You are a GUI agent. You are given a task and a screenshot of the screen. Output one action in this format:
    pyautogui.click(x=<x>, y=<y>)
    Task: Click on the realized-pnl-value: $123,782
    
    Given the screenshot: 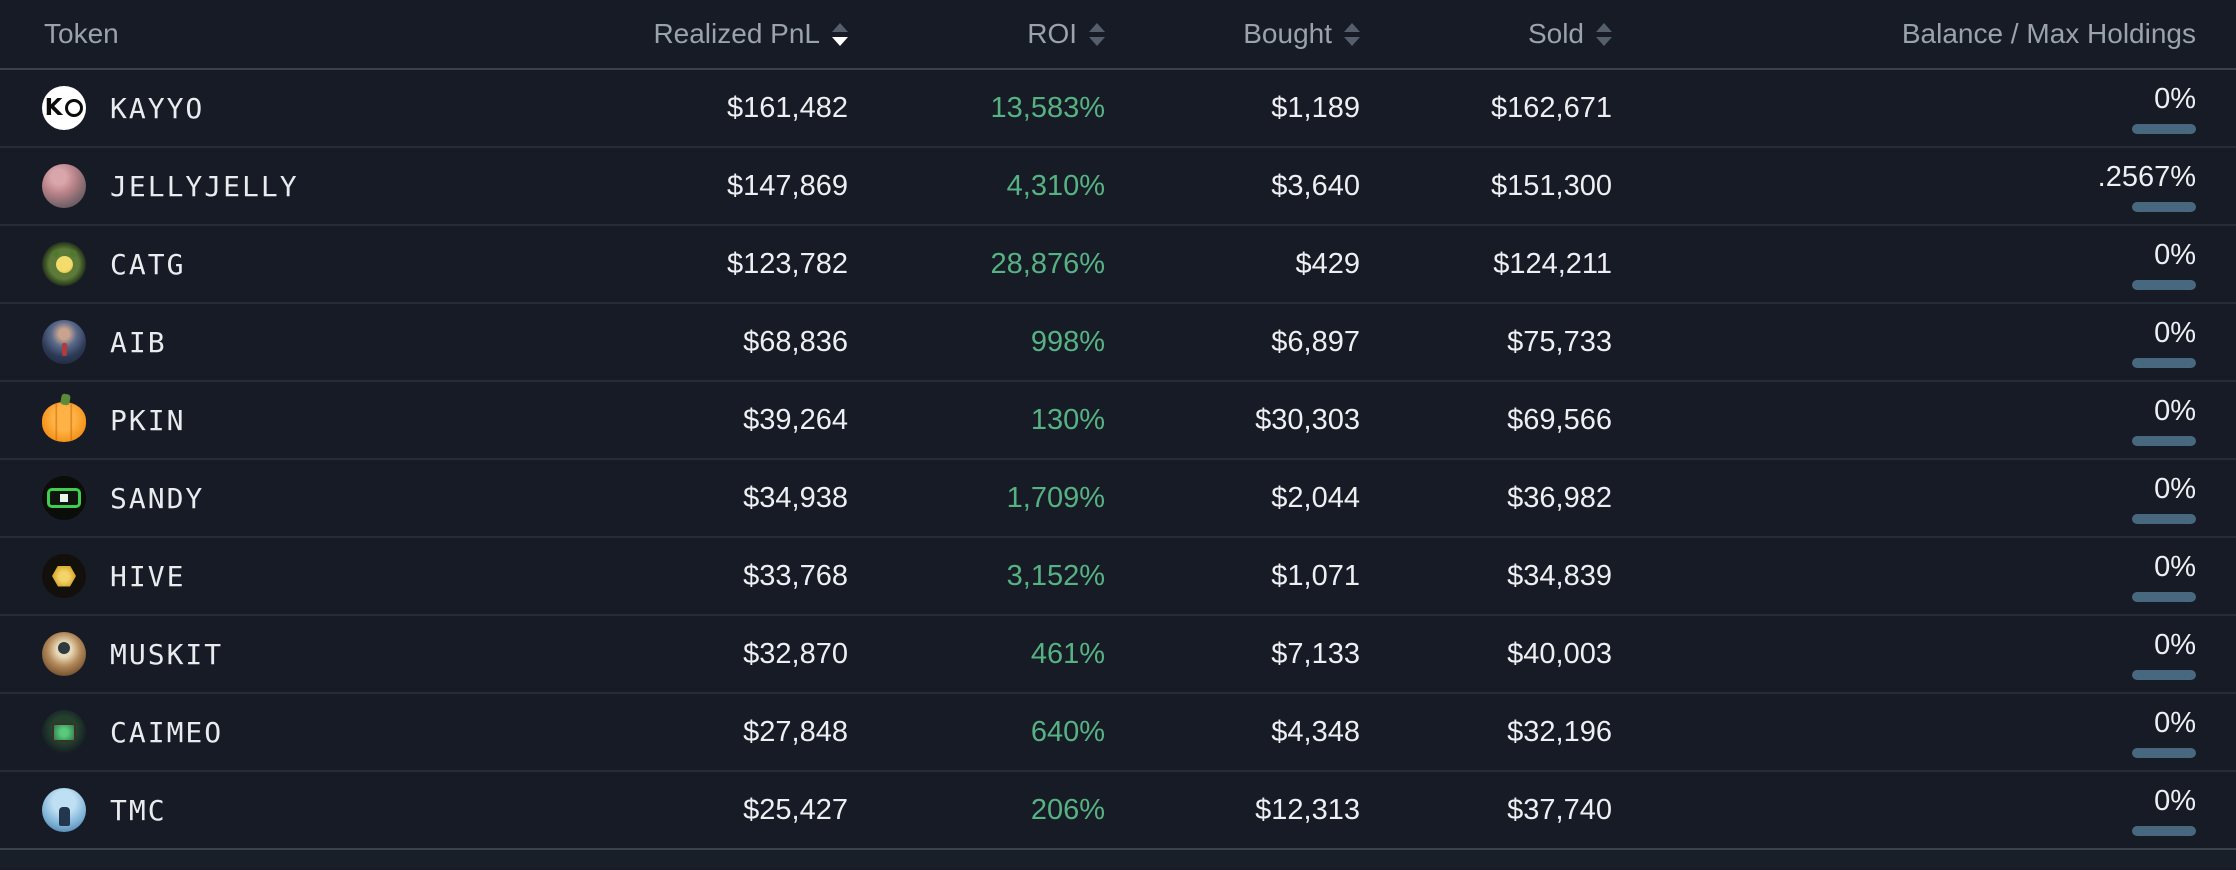 What is the action you would take?
    pyautogui.click(x=787, y=263)
    